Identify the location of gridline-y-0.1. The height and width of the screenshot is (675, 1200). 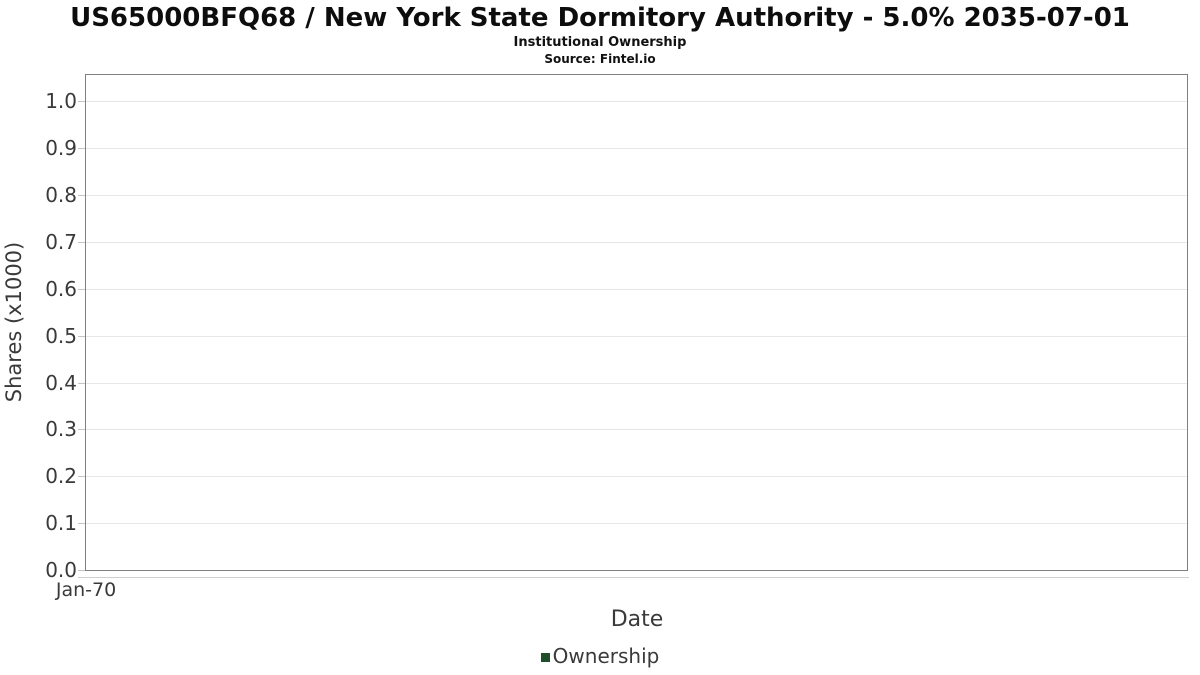
(636, 524).